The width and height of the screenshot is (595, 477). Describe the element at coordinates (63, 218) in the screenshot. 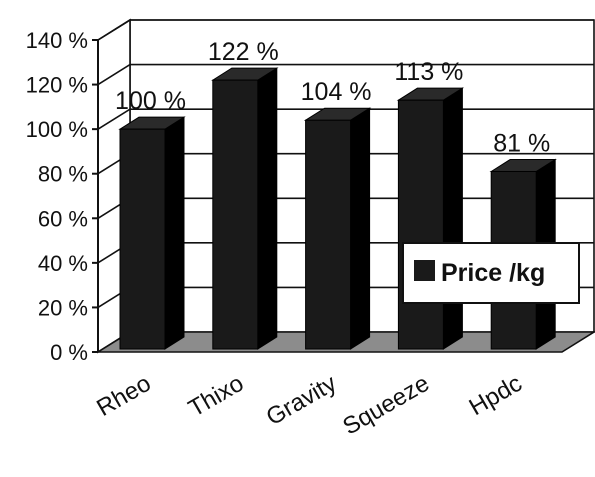

I see `y-tick-label: 60 %` at that location.